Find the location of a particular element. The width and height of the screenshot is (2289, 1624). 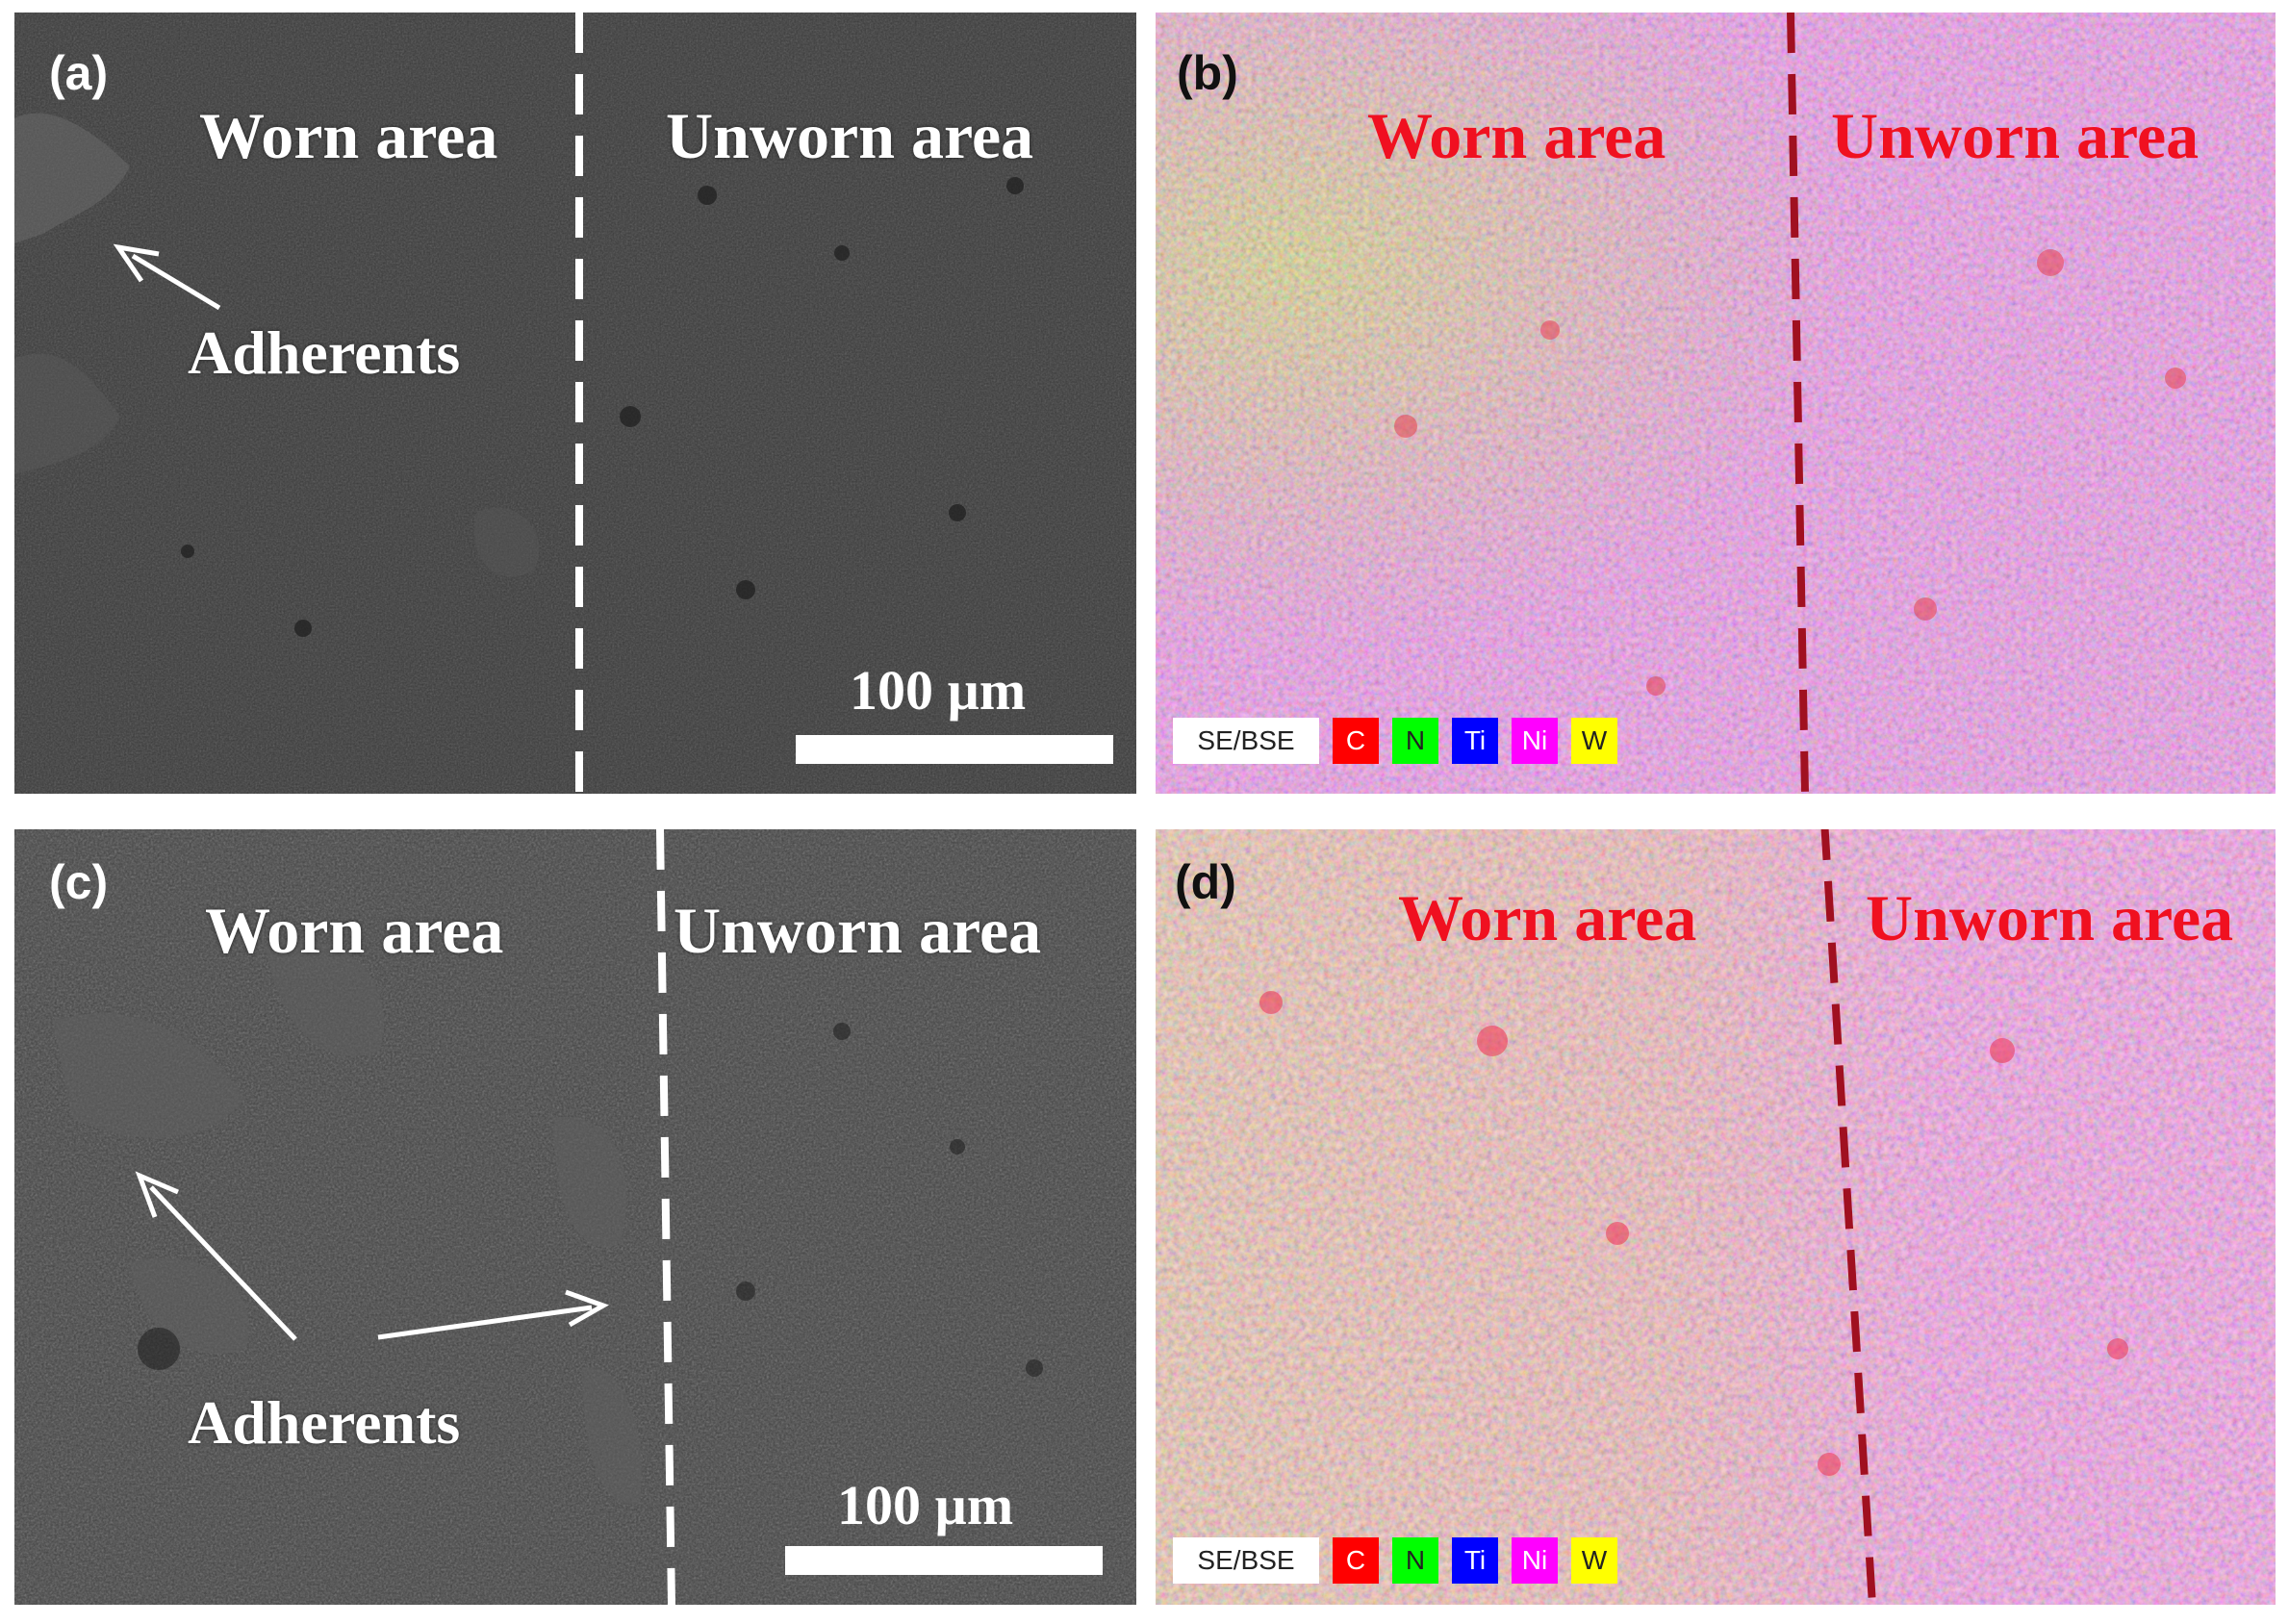

adherents-label-a: Adherents is located at coordinates (325, 352).